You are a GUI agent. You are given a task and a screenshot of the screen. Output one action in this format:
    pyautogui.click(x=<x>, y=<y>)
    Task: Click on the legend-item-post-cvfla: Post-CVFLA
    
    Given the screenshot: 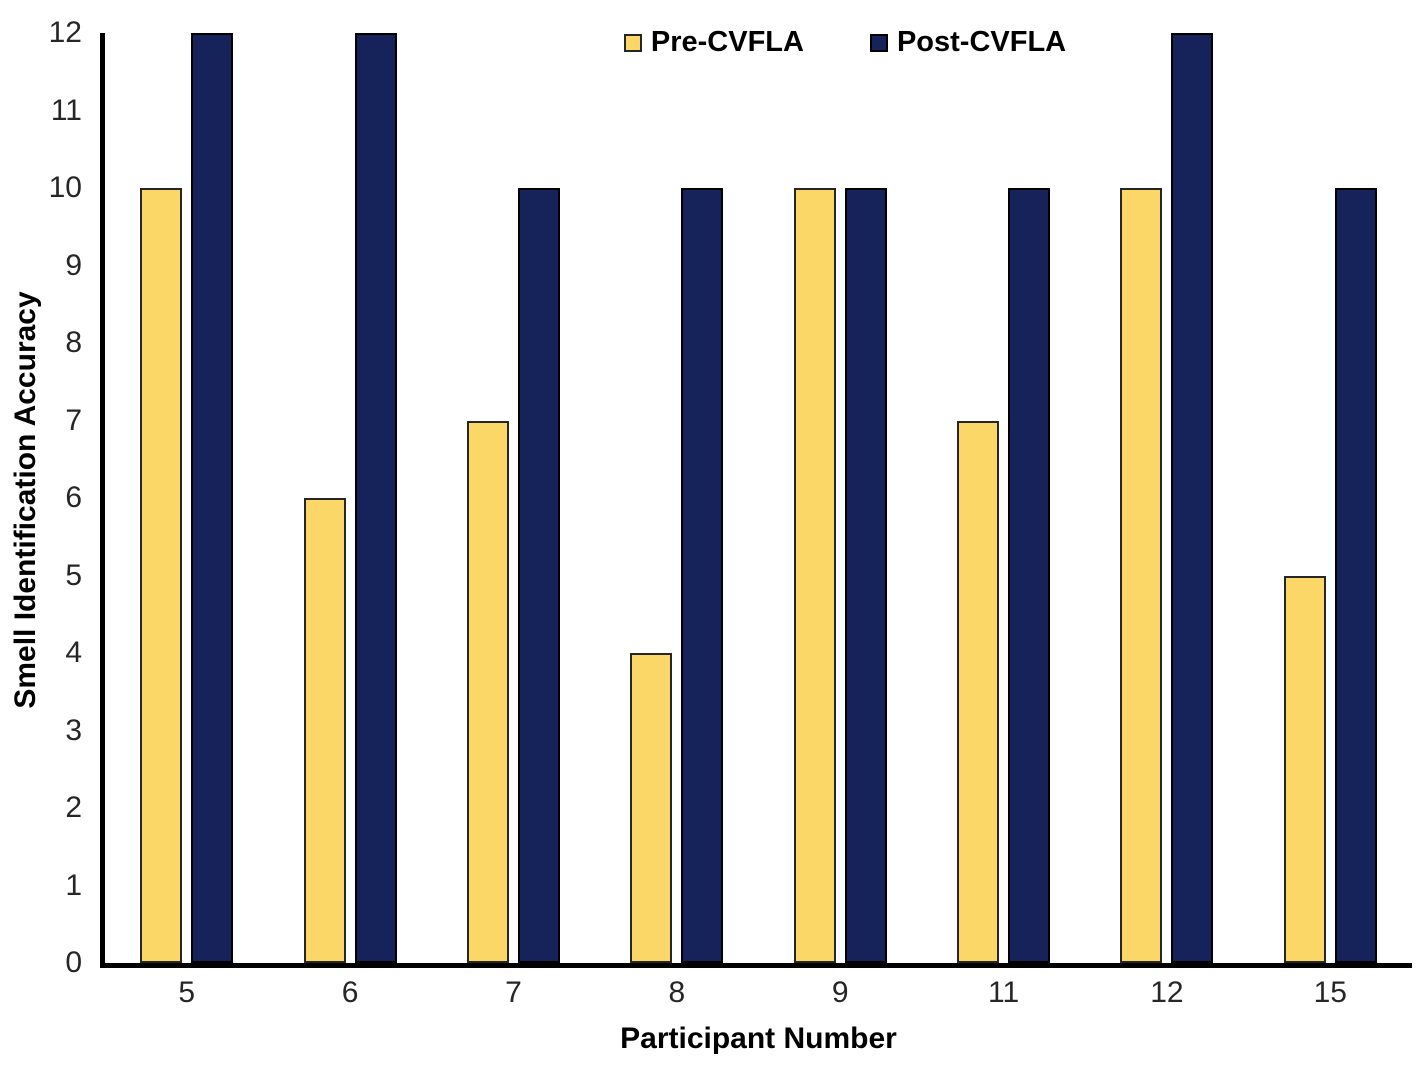 What is the action you would take?
    pyautogui.click(x=968, y=42)
    